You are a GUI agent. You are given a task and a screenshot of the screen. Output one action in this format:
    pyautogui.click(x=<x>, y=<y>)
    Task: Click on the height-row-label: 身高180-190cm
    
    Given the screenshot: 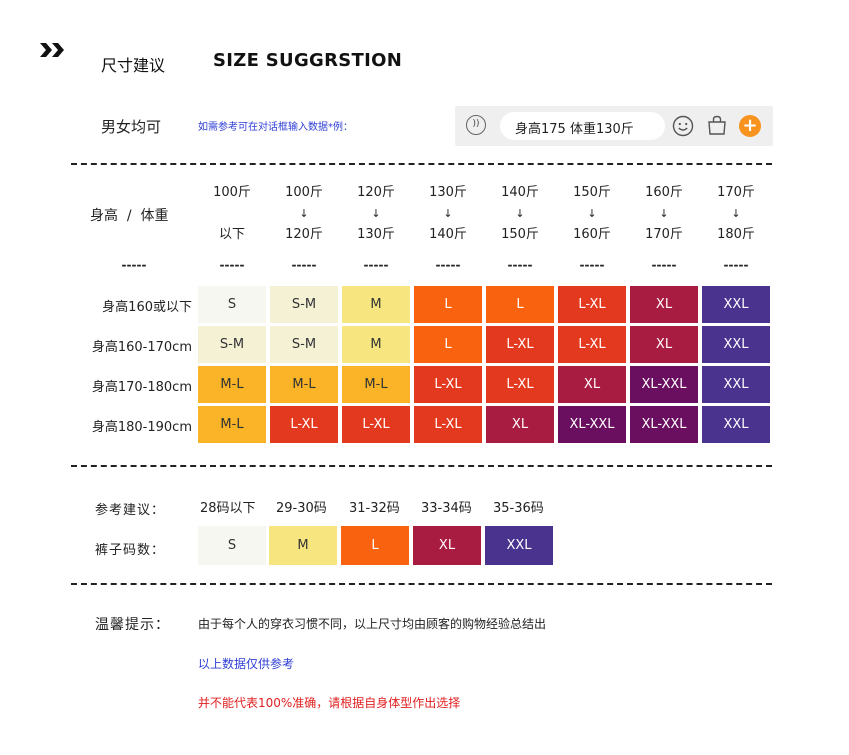 What is the action you would take?
    pyautogui.click(x=141, y=427)
    